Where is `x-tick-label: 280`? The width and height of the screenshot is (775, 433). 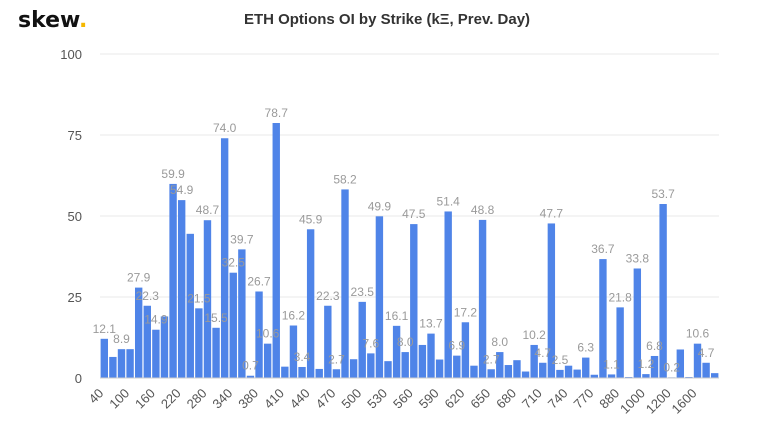 x-tick-label: 280 is located at coordinates (197, 399).